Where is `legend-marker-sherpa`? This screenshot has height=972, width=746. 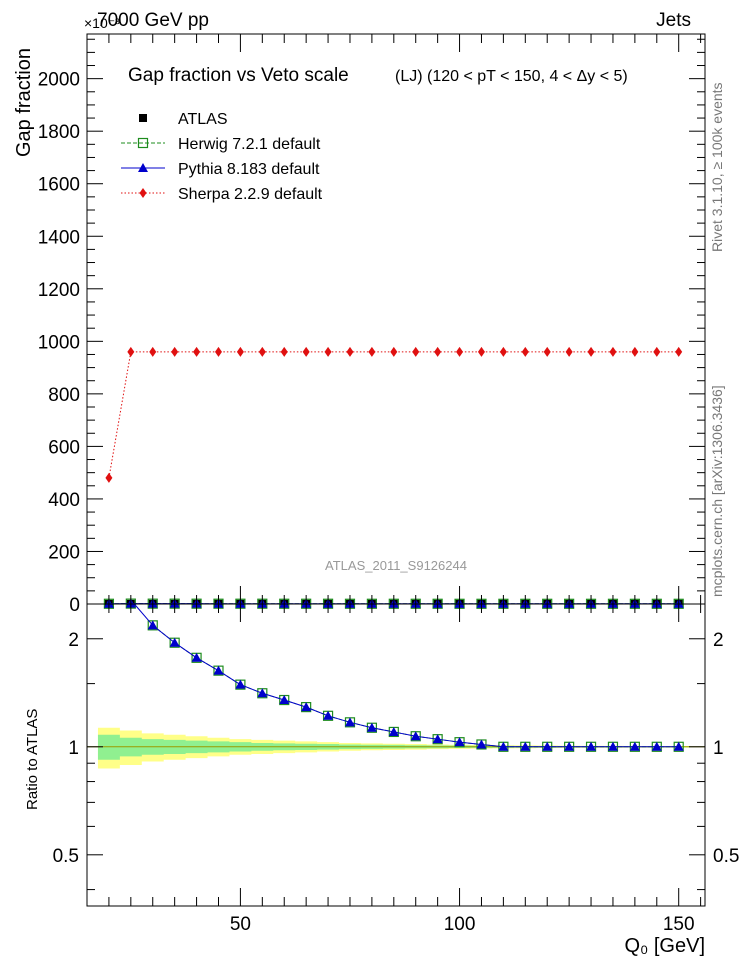 legend-marker-sherpa is located at coordinates (143, 193).